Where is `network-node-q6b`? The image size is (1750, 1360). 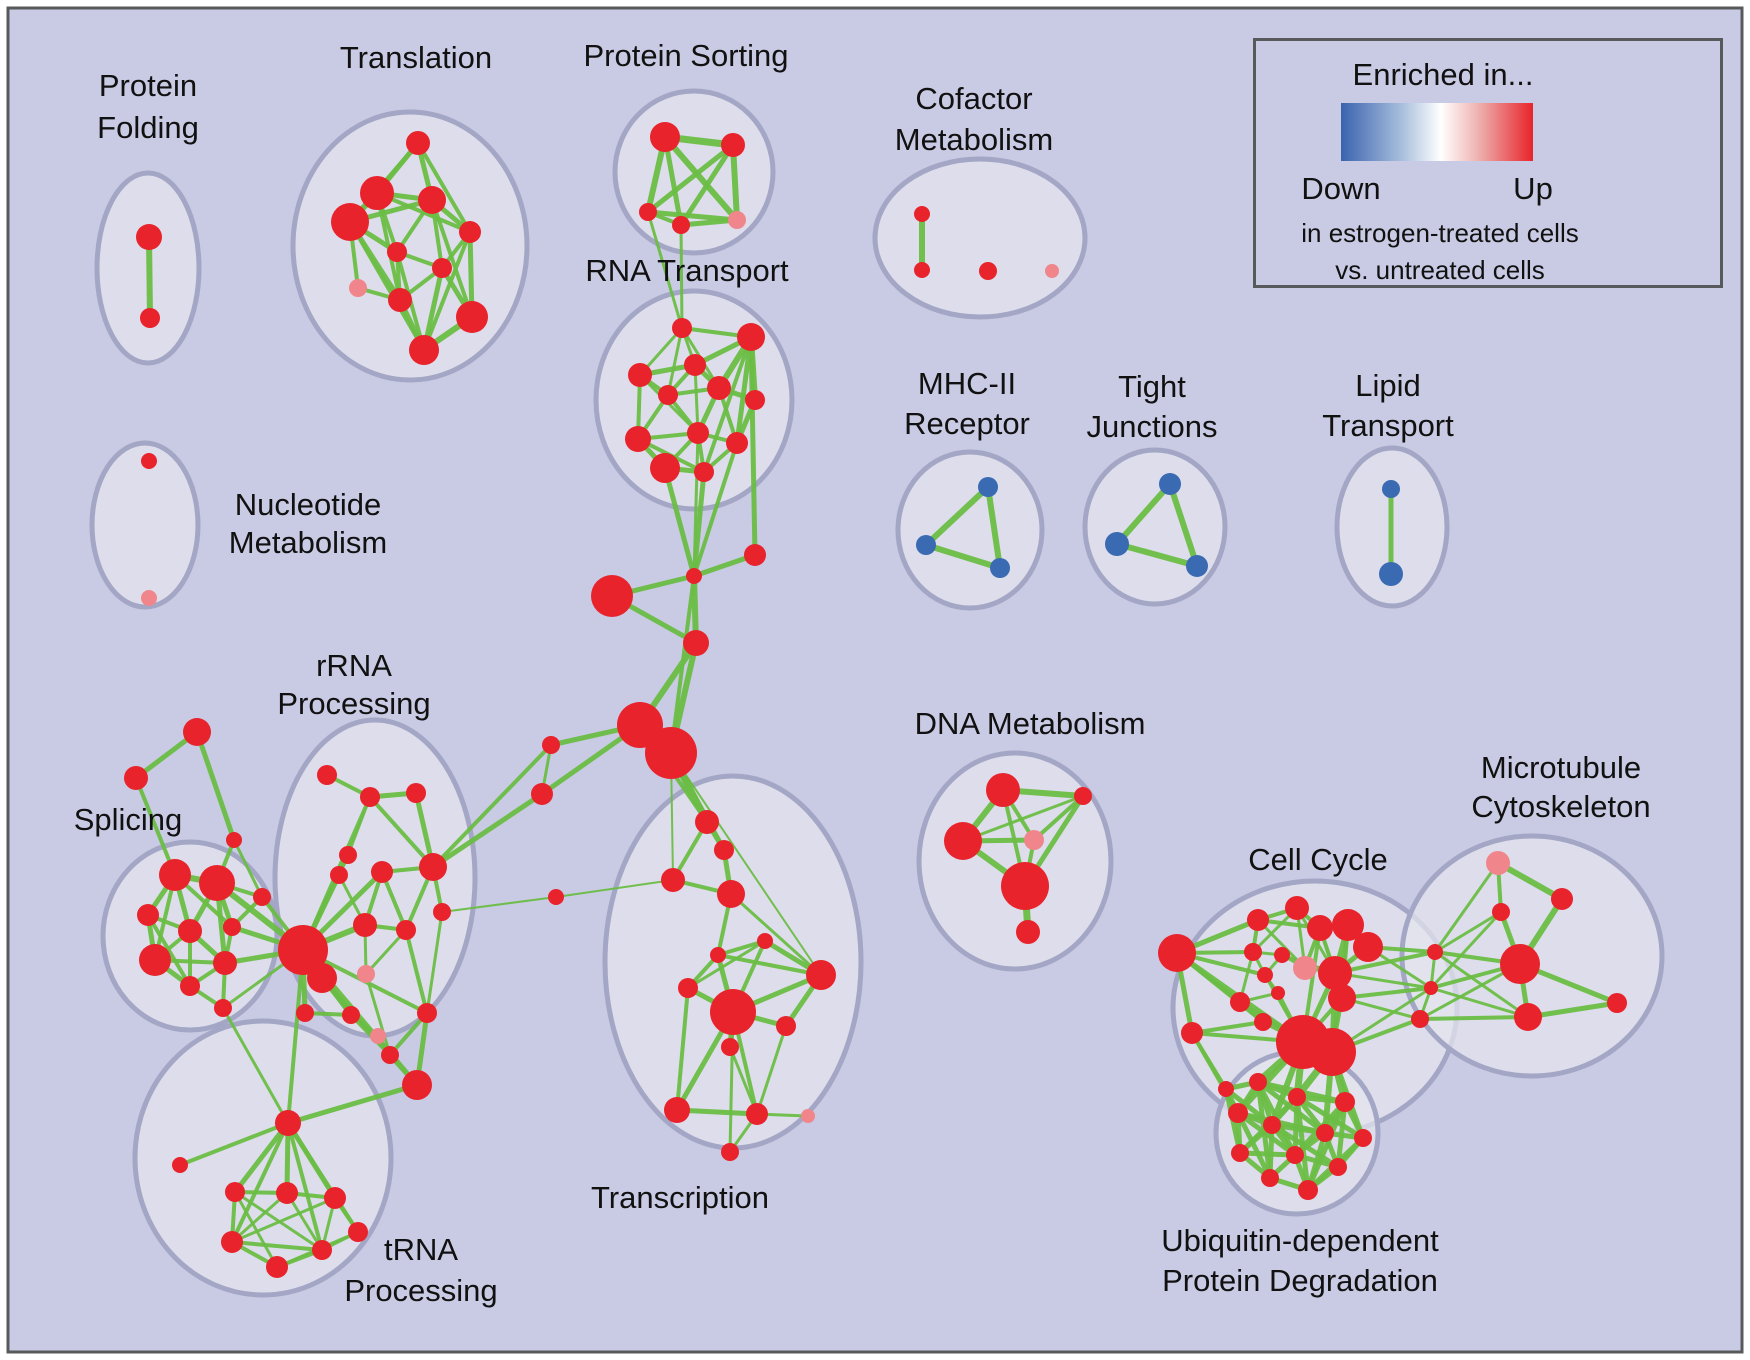
network-node-q6b is located at coordinates (322, 978).